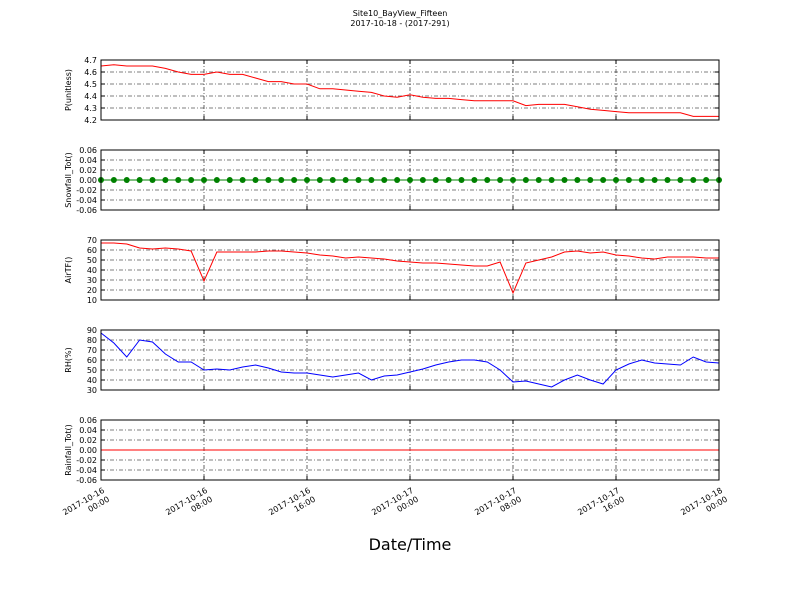 The width and height of the screenshot is (800, 600). I want to click on y-tick-label: 90, so click(92, 330).